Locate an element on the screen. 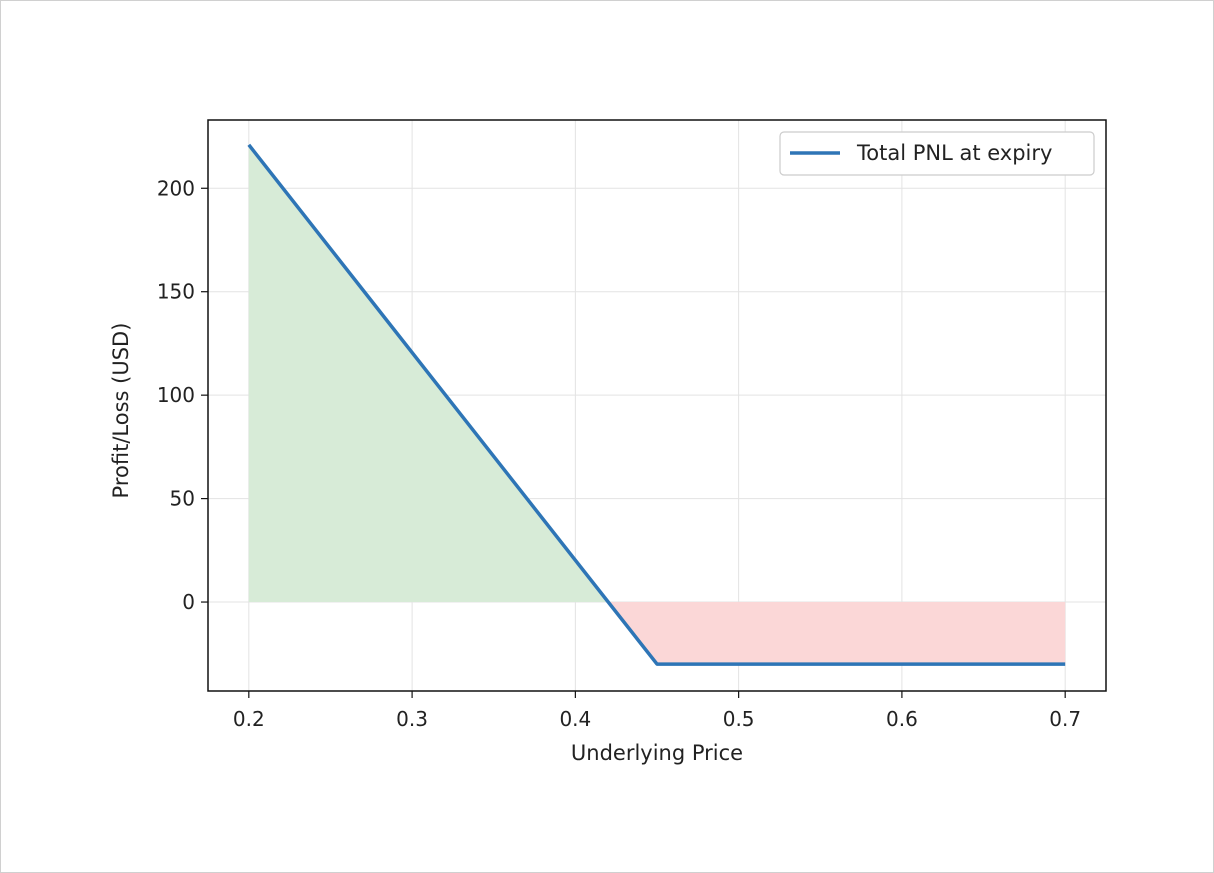 Image resolution: width=1214 pixels, height=873 pixels. legend-box is located at coordinates (937, 153).